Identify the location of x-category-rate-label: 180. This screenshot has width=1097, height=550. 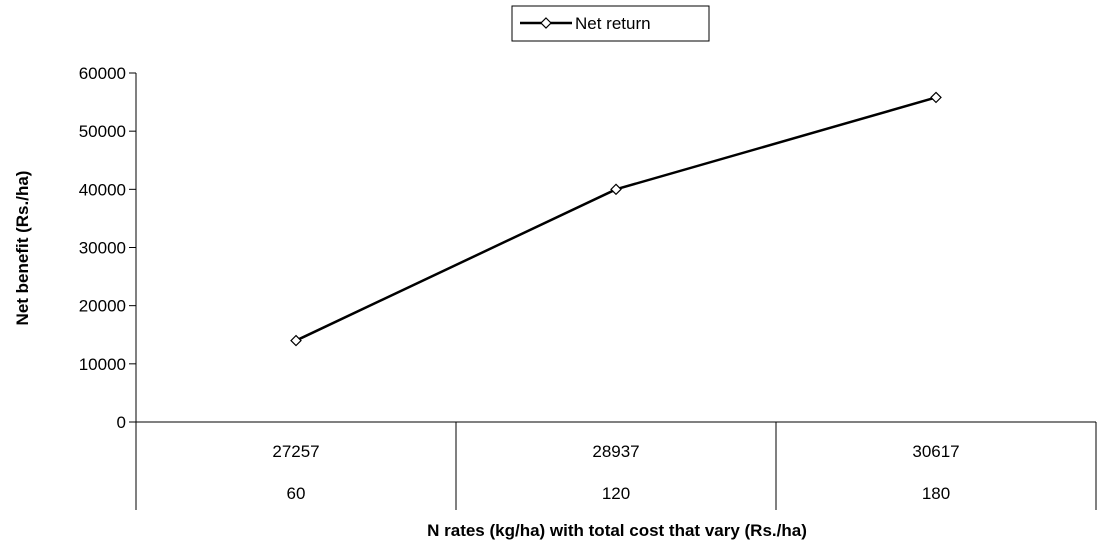
(936, 493).